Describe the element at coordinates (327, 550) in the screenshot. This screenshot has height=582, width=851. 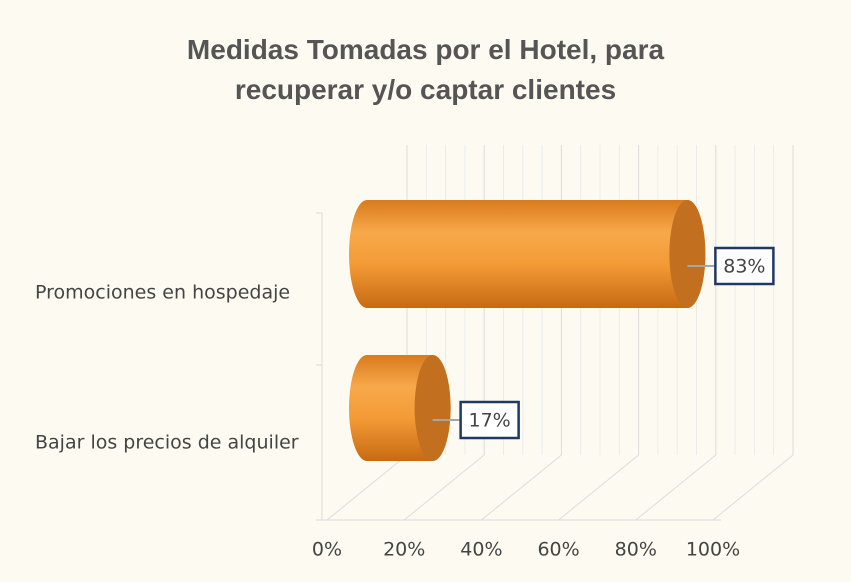
I see `x-tick-label: 0%` at that location.